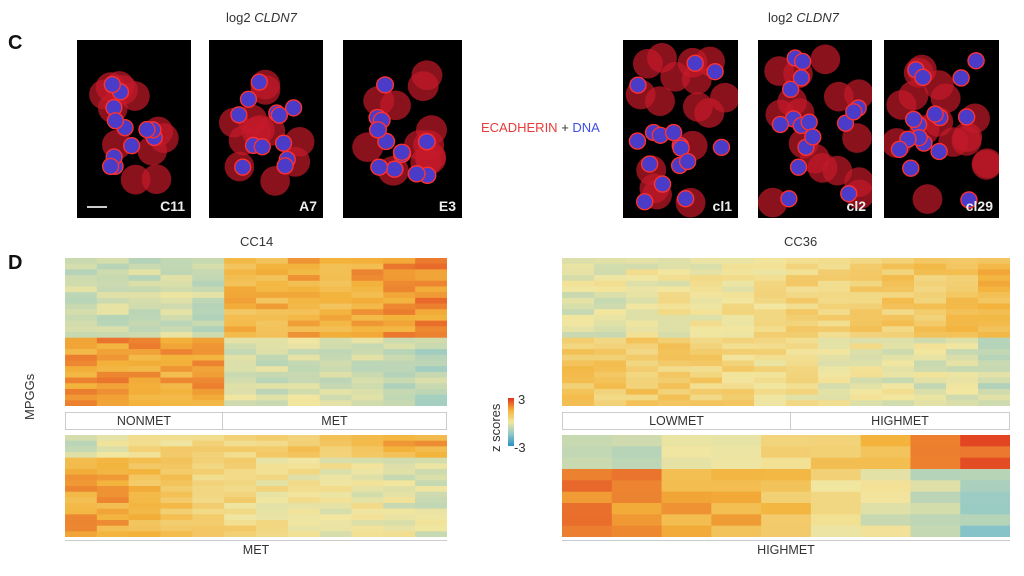 The image size is (1024, 576). I want to click on image-label: A7, so click(308, 206).